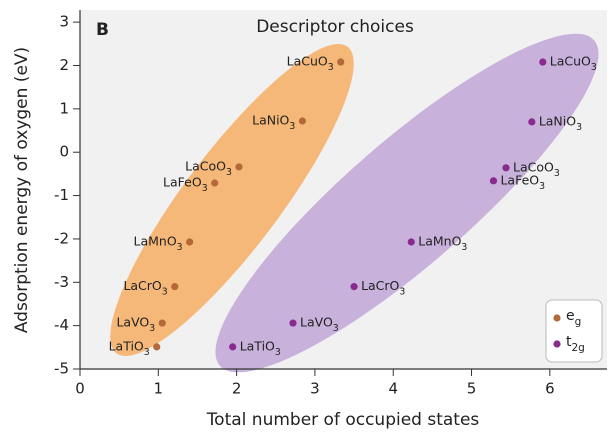 The height and width of the screenshot is (435, 611). What do you see at coordinates (61, 238) in the screenshot?
I see `y-tick-label: -2` at bounding box center [61, 238].